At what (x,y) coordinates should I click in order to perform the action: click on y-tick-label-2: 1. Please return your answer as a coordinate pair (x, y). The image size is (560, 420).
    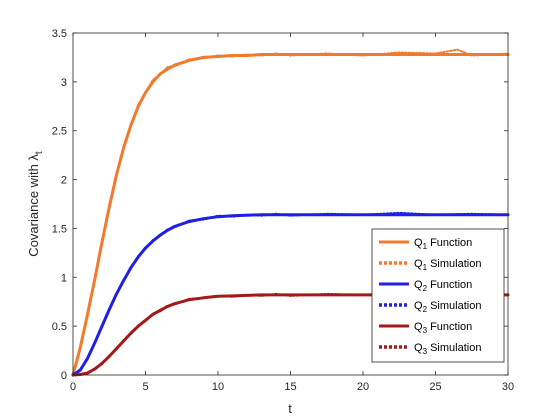
    Looking at the image, I should click on (64, 278).